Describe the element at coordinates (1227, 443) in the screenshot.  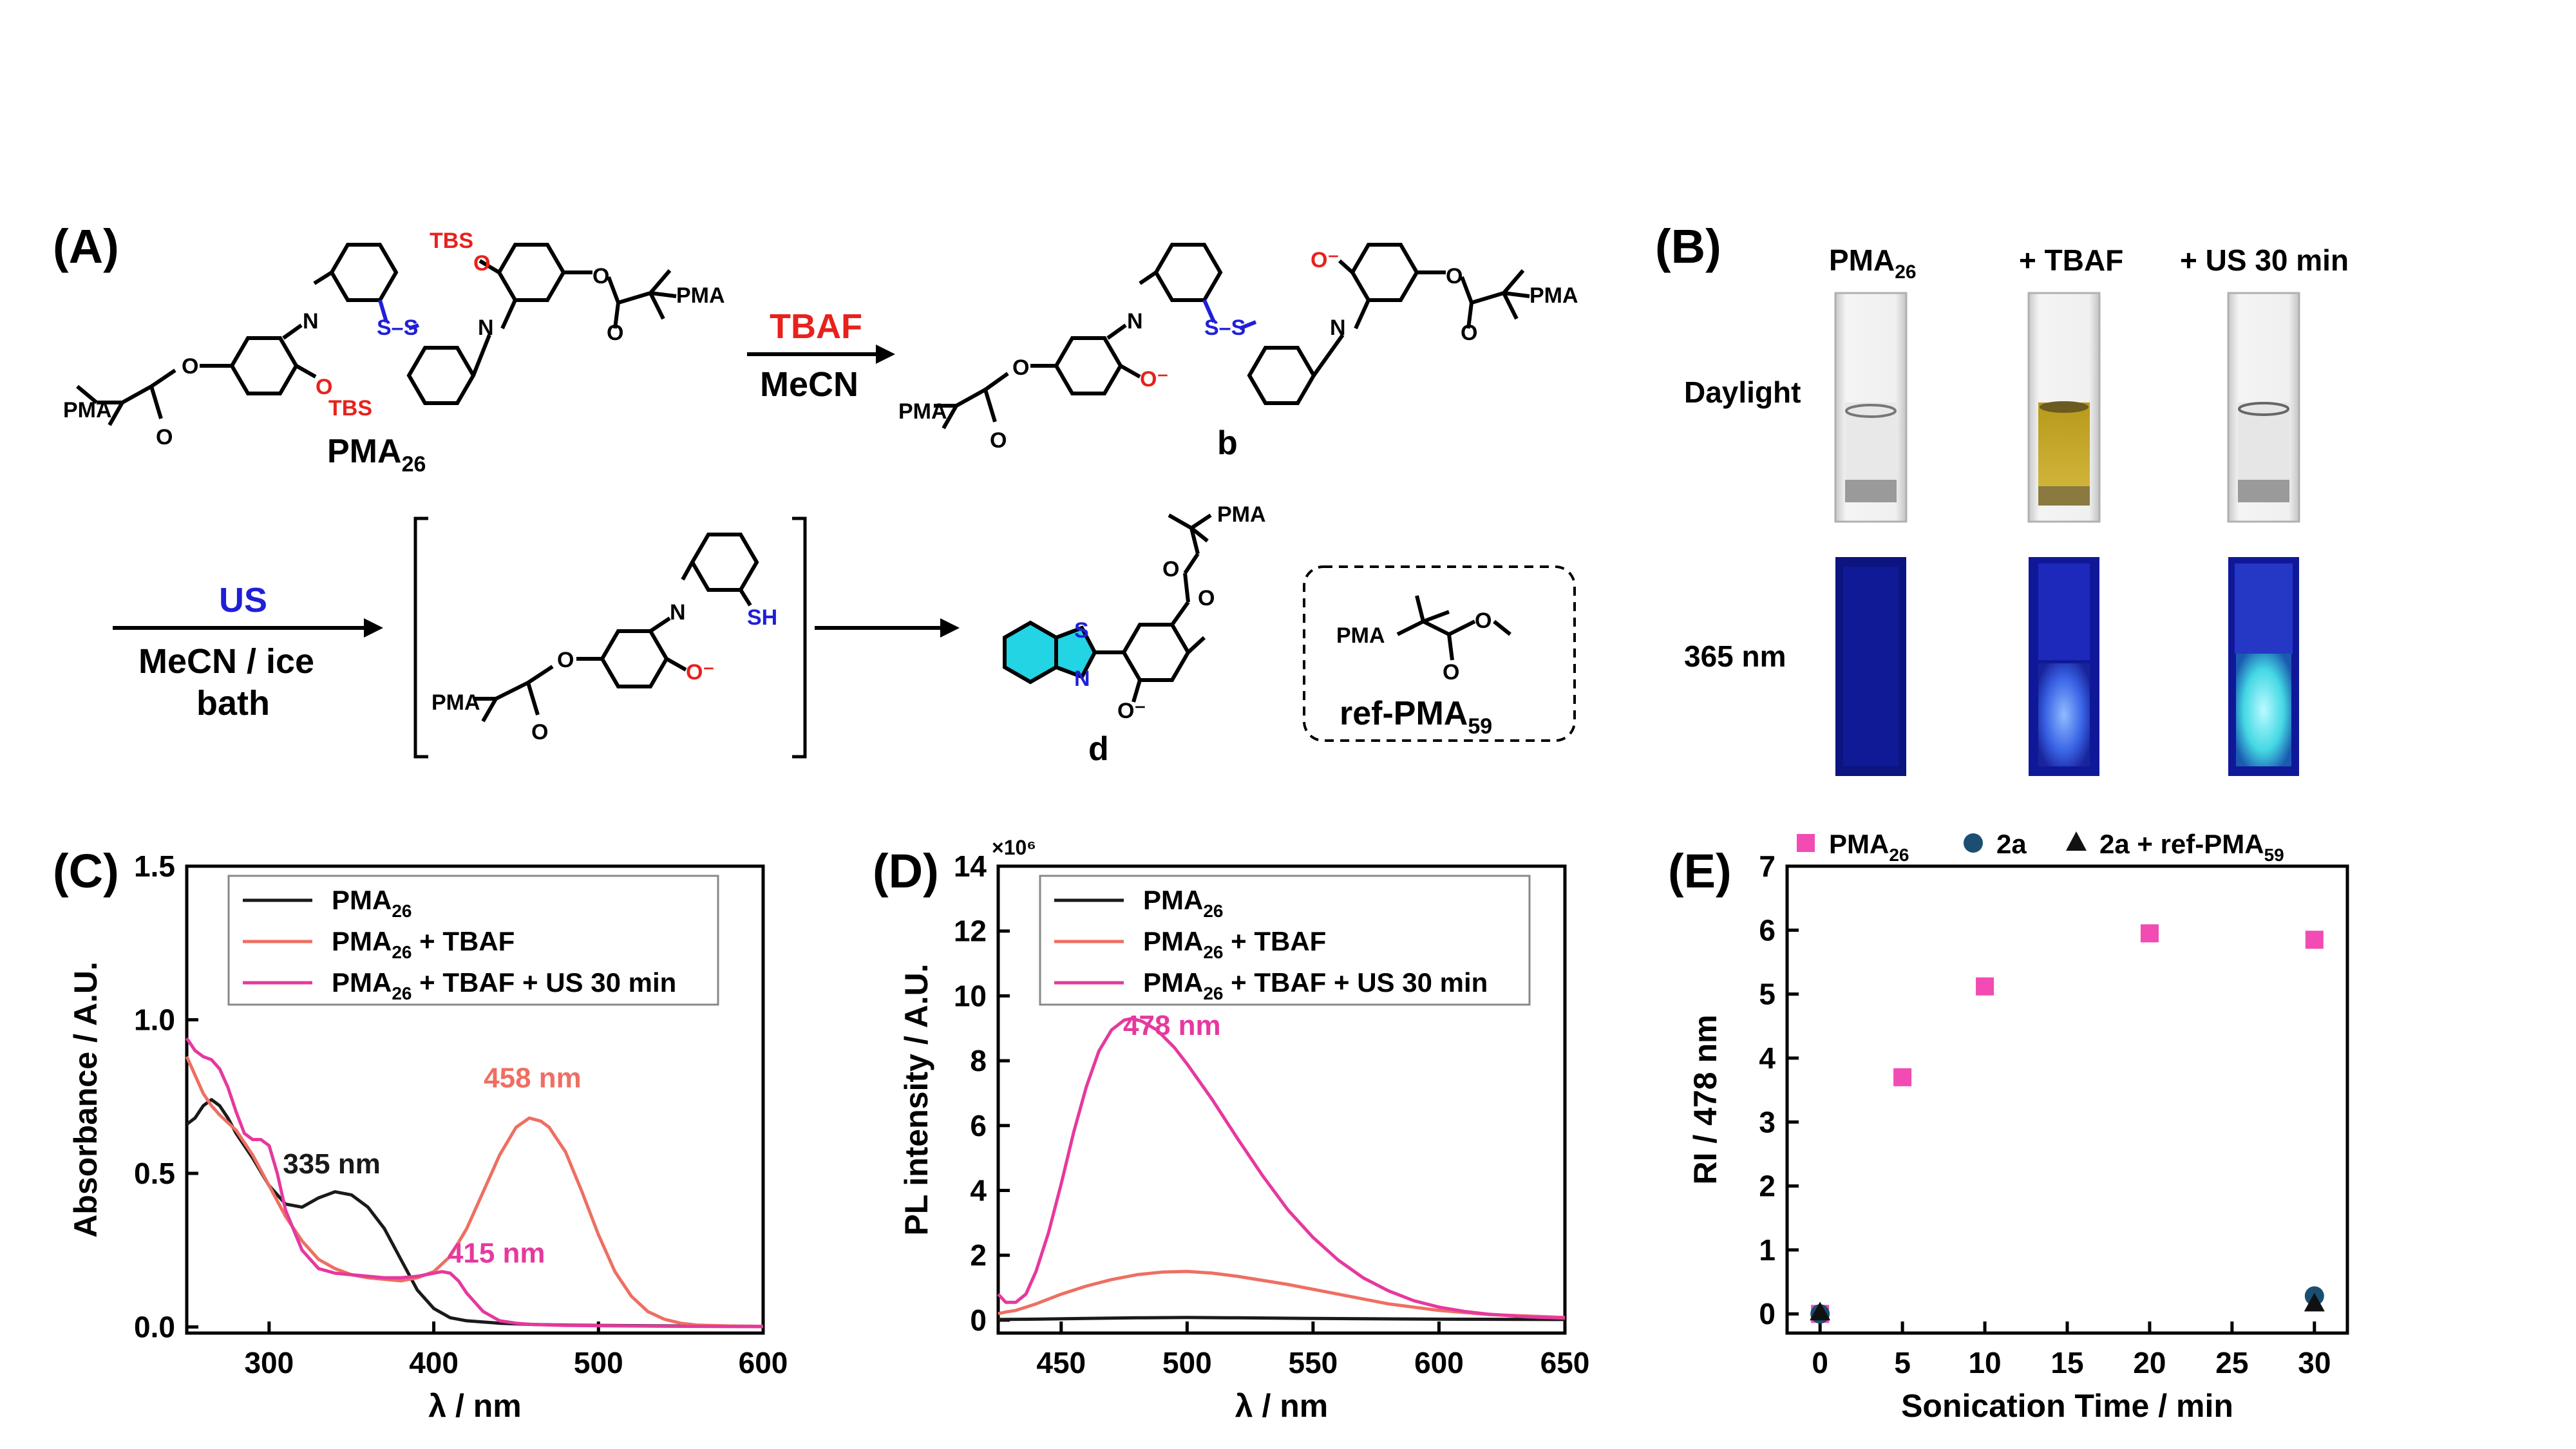
I see `compound-b-label: b` at that location.